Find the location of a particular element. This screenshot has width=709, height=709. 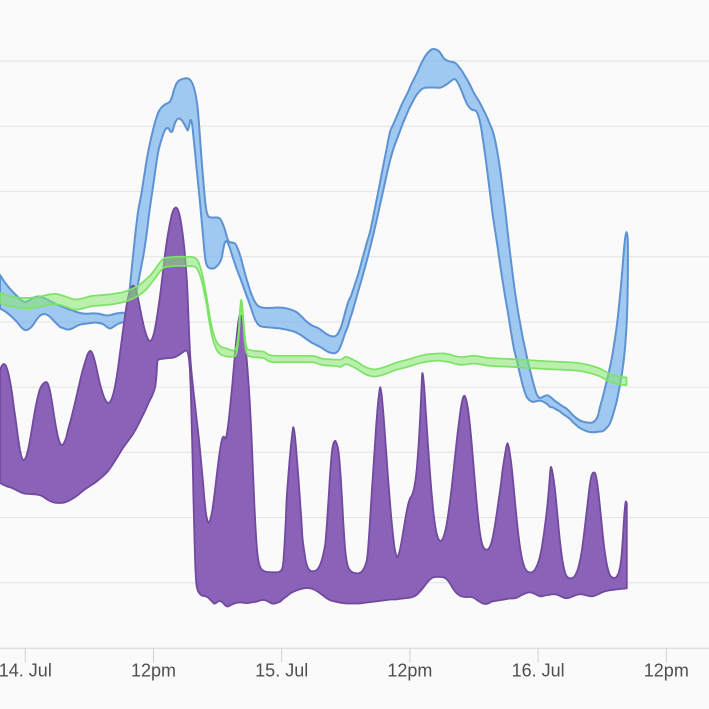

svg-text: 14. Jul is located at coordinates (26, 671).